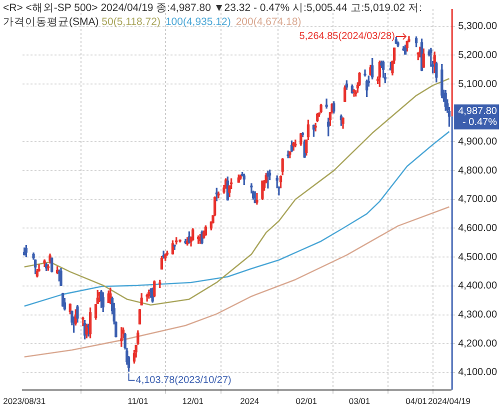 The width and height of the screenshot is (500, 410). I want to click on y-tick-label: 5,300.00, so click(478, 26).